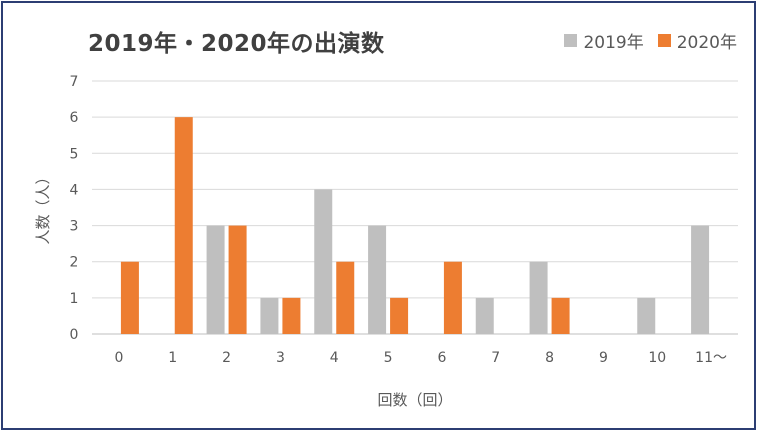 This screenshot has height=433, width=759. What do you see at coordinates (571, 40) in the screenshot?
I see `legend-swatch-2019` at bounding box center [571, 40].